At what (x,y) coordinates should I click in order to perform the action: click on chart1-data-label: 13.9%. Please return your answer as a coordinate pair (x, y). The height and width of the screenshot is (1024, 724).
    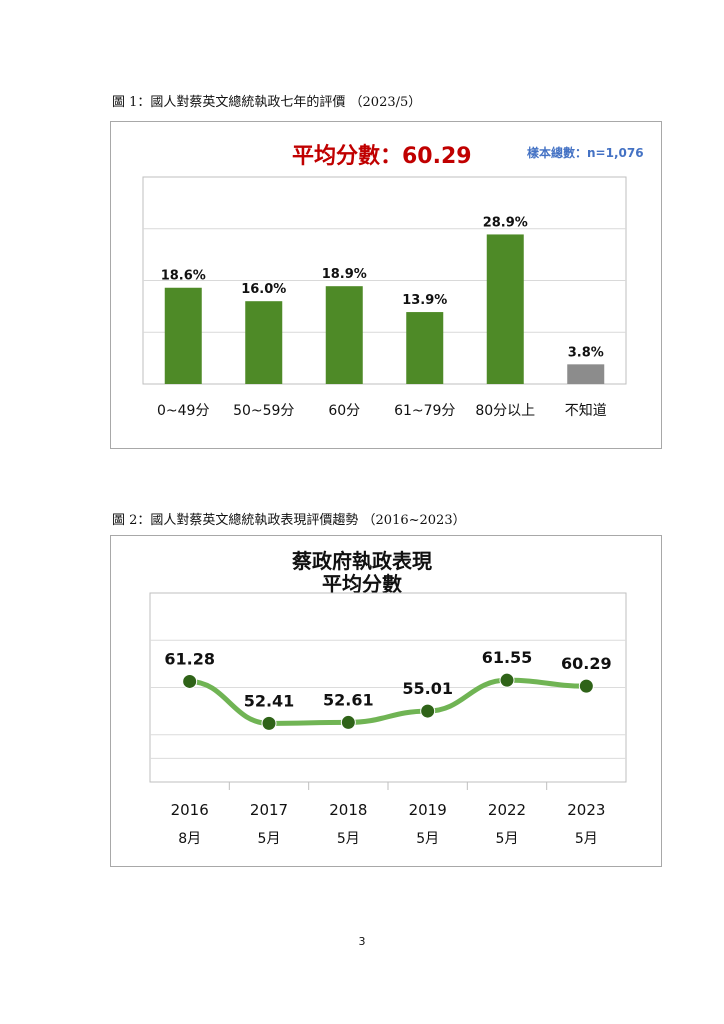
    Looking at the image, I should click on (424, 300).